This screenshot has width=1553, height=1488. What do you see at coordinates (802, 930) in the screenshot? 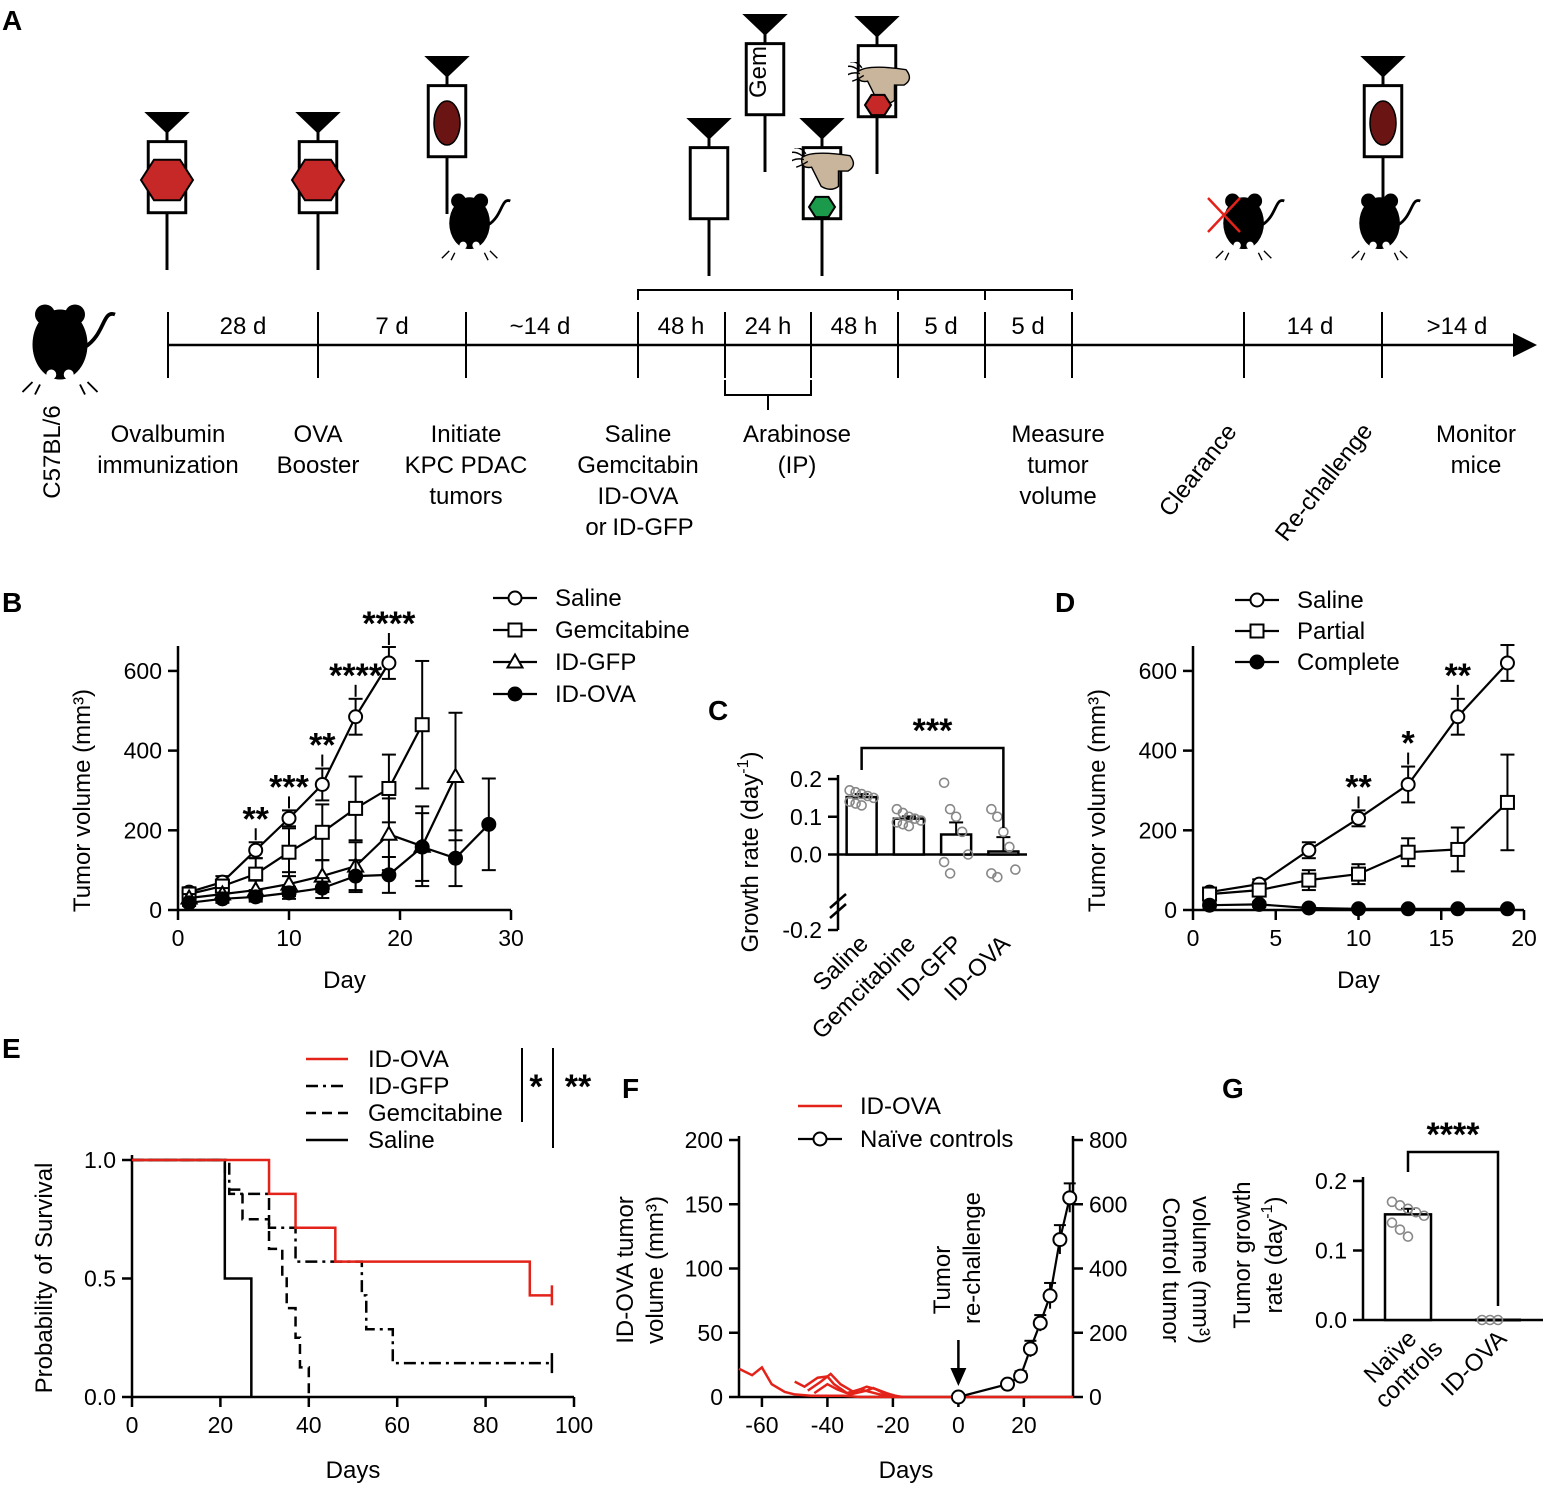
I see `y-tick-label: -0.2` at bounding box center [802, 930].